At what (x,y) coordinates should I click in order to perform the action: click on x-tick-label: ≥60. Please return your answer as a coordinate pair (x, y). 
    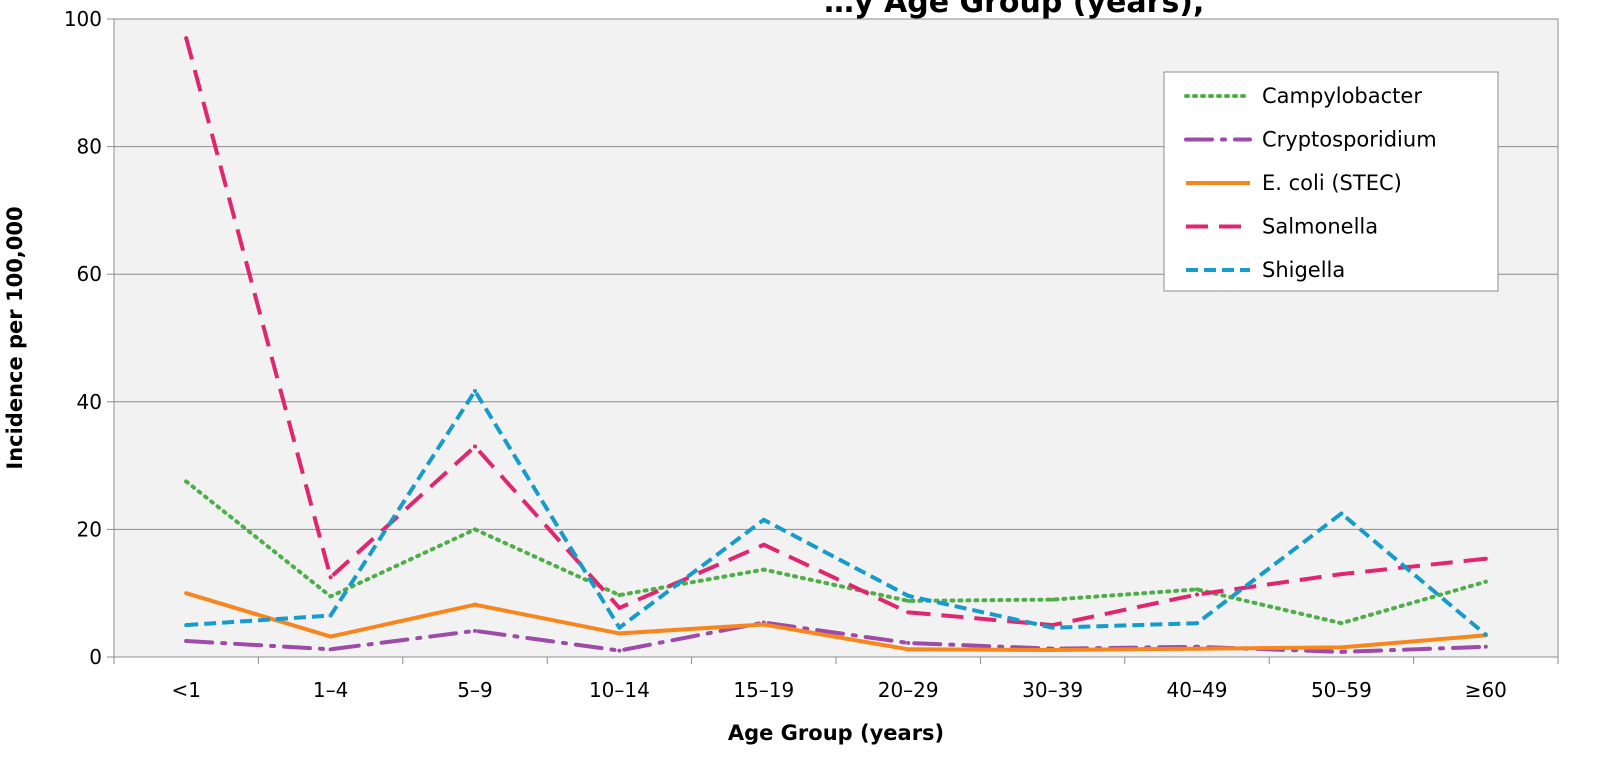
    Looking at the image, I should click on (1486, 690).